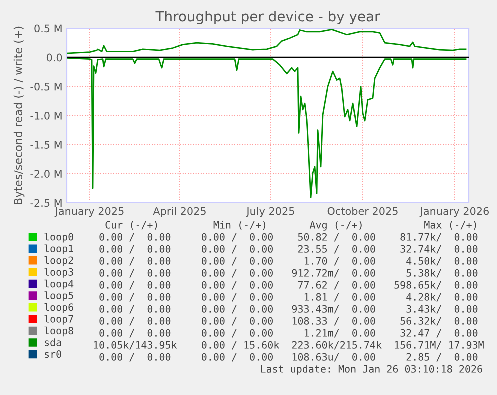 The height and width of the screenshot is (395, 497). I want to click on text: Cur (-/+) Min (-/+) Avg (-/+) Max (-/+), so click(291, 226).